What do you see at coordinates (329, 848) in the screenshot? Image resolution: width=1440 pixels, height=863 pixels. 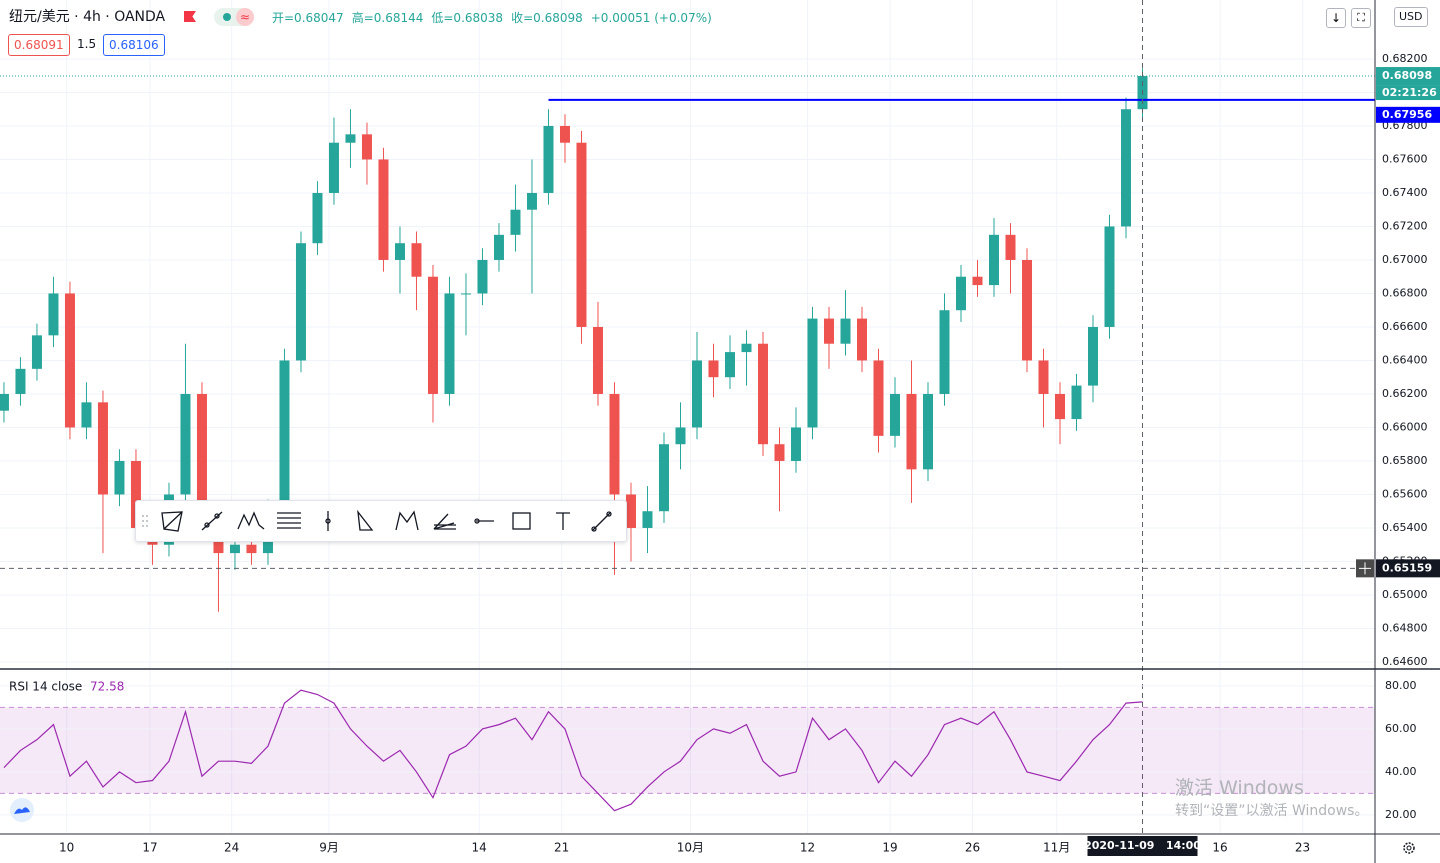 I see `x-tick-label: 9月` at bounding box center [329, 848].